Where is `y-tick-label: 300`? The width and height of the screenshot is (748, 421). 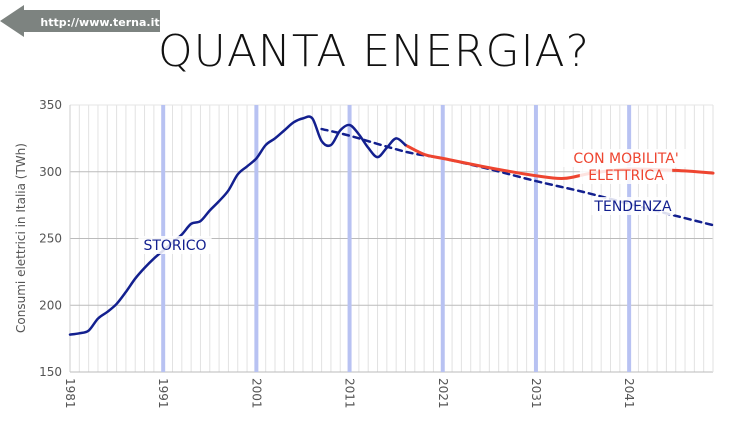
y-tick-label: 300 is located at coordinates (50, 172).